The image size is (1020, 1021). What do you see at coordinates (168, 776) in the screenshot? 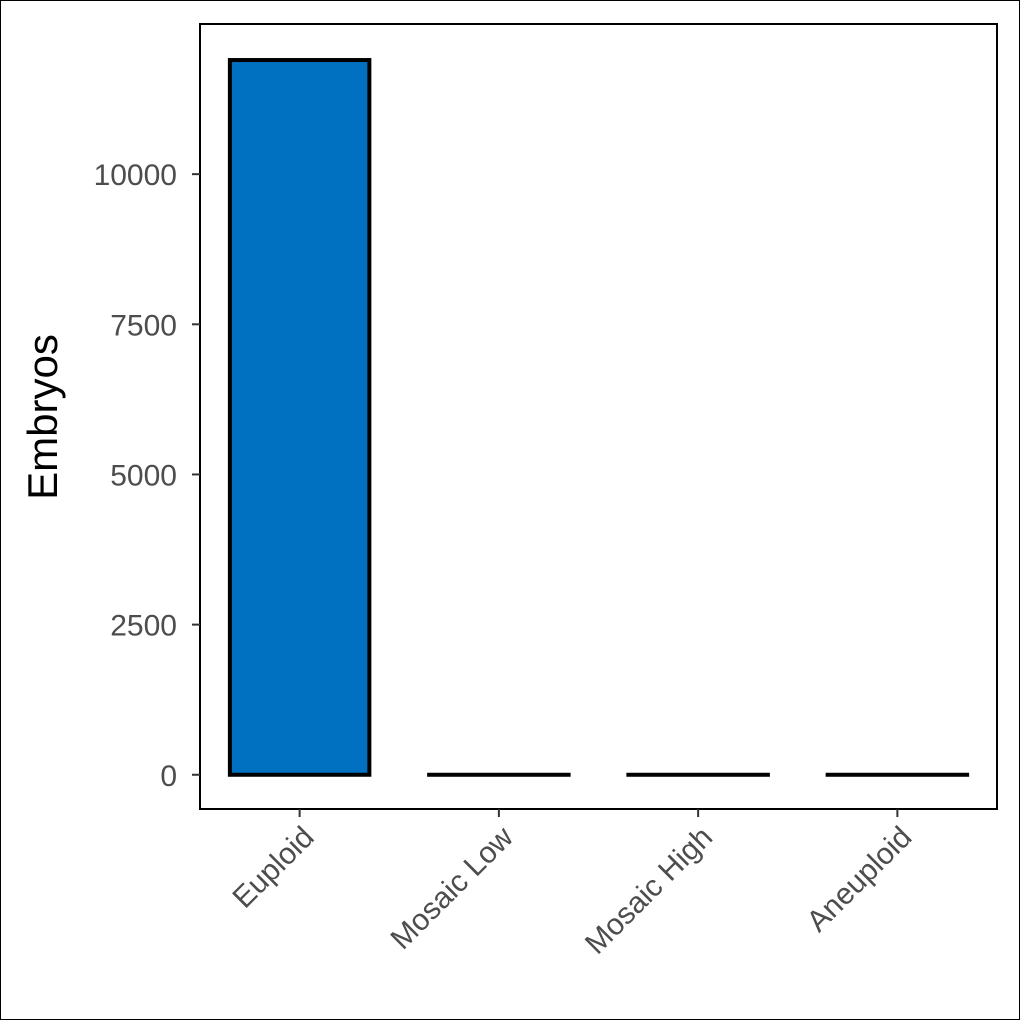
I see `y-tick-label-0: 0` at bounding box center [168, 776].